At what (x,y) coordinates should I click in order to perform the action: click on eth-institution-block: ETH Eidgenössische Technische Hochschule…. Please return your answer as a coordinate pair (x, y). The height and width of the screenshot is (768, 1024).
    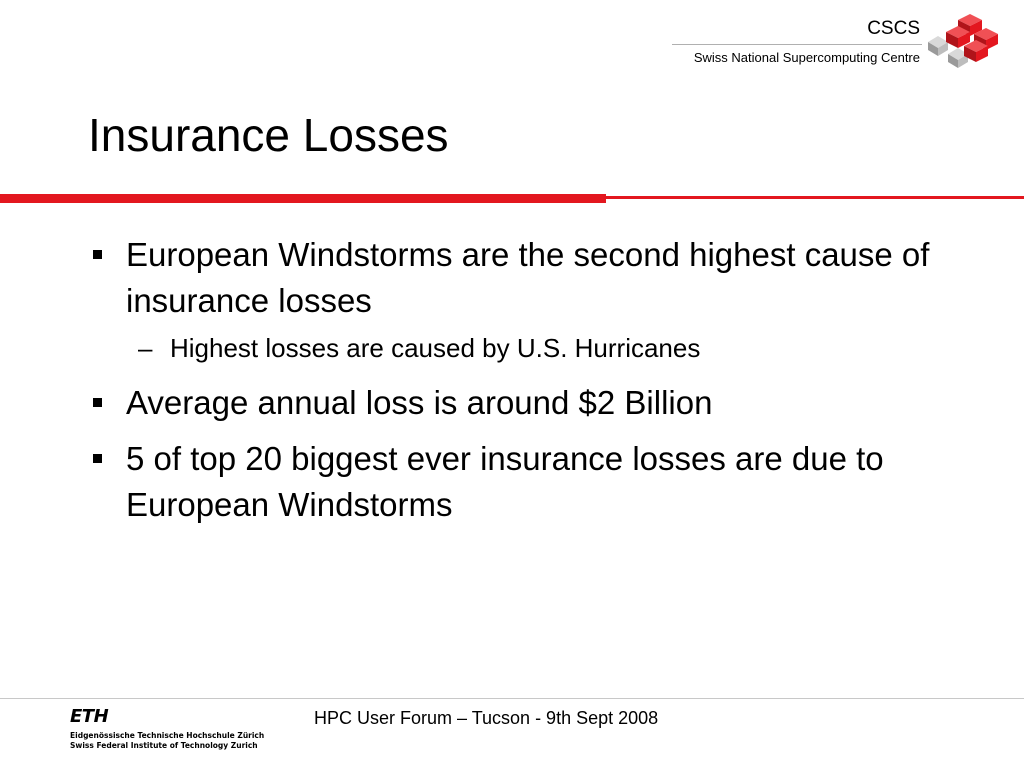
    Looking at the image, I should click on (167, 729).